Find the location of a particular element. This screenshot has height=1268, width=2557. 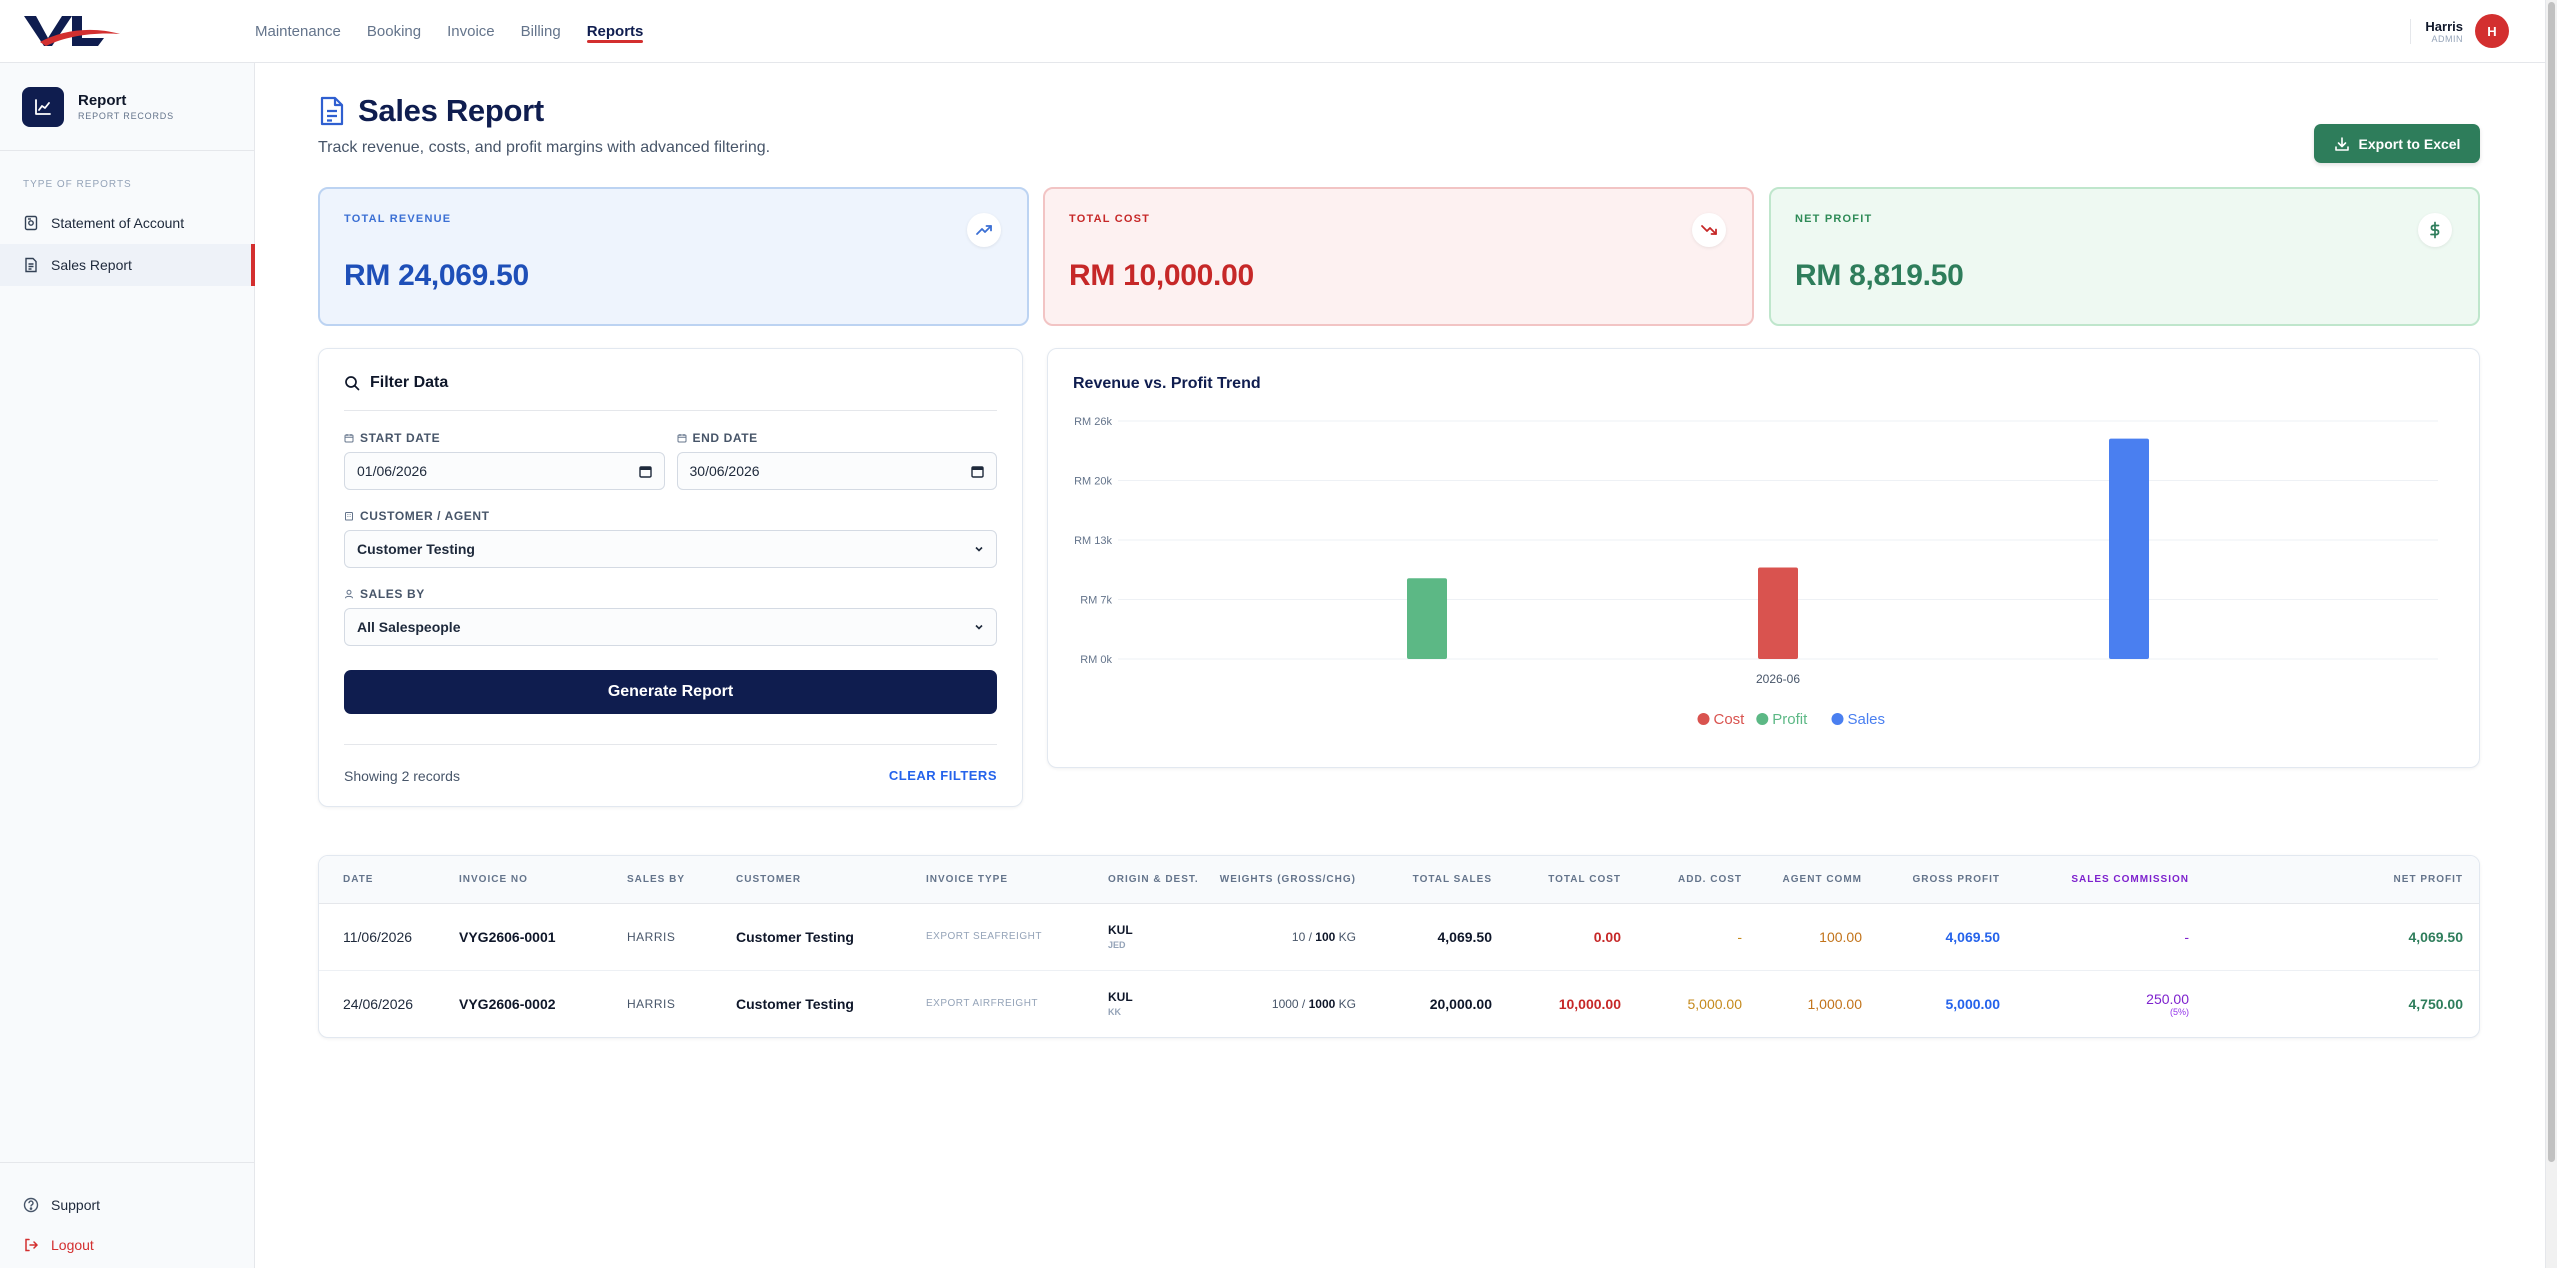

cell-add-cost: - is located at coordinates (1739, 936).